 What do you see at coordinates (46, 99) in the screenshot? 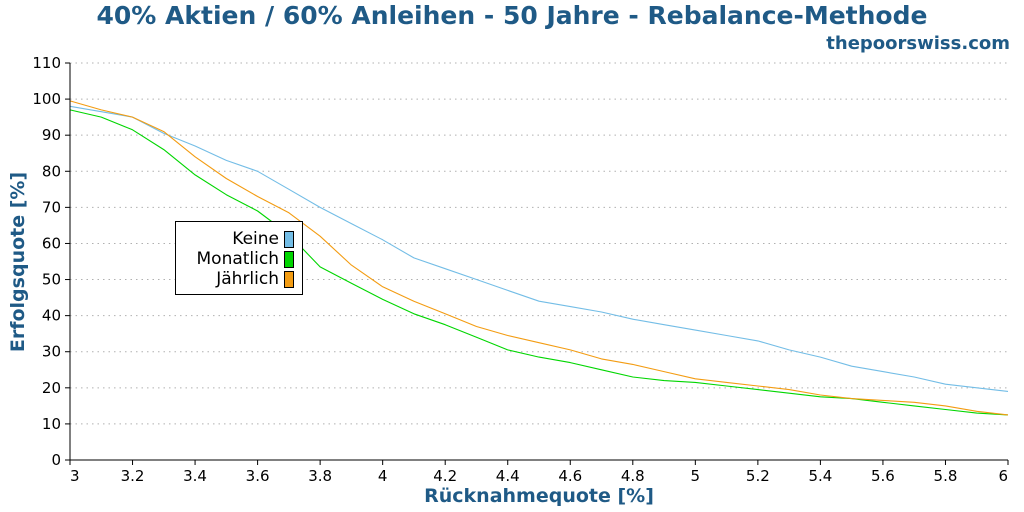
I see `y-tick-label: 100` at bounding box center [46, 99].